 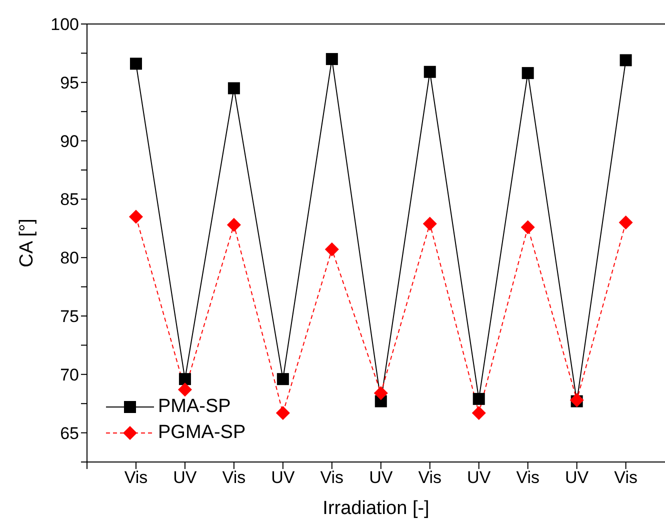 I want to click on y-tick-label: 90, so click(x=69, y=141).